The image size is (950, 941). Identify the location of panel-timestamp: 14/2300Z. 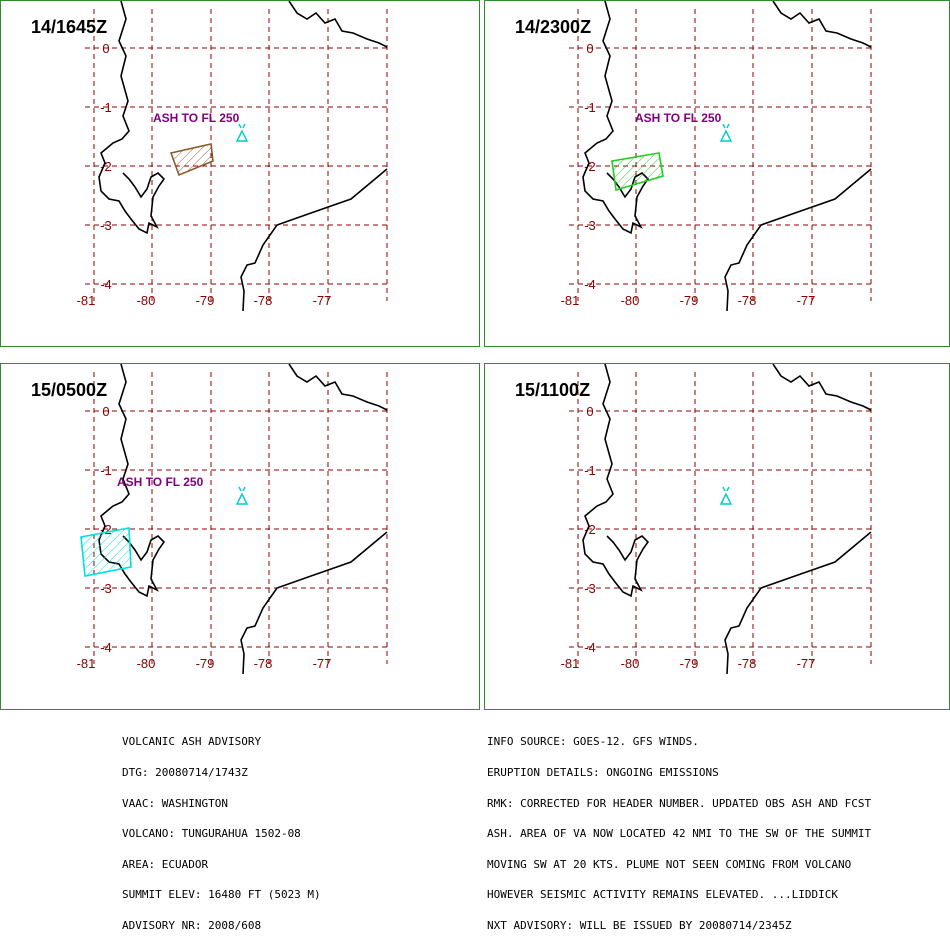
(553, 27).